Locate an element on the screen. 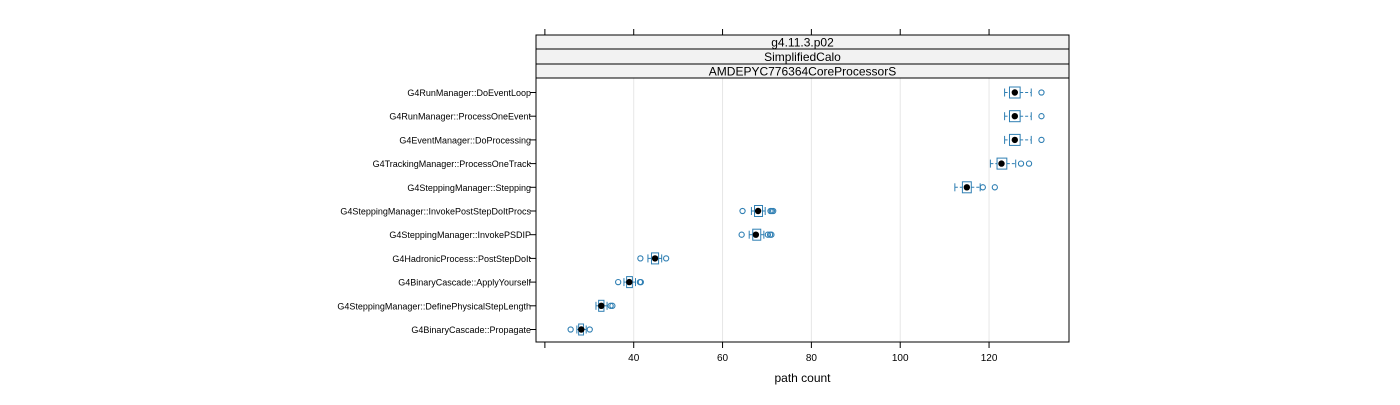  x-axis-title: path count is located at coordinates (802, 378).